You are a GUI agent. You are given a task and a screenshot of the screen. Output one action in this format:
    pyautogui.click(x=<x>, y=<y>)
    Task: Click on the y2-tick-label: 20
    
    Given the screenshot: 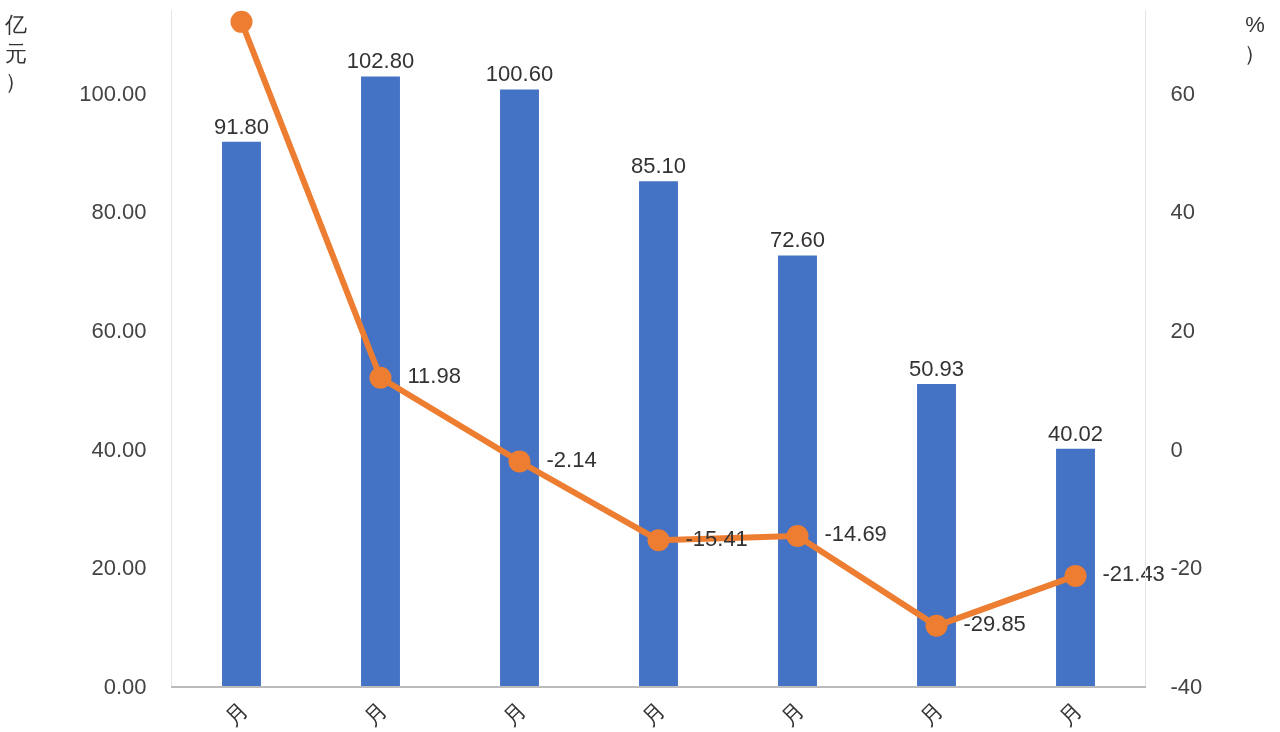 What is the action you would take?
    pyautogui.click(x=1182, y=330)
    